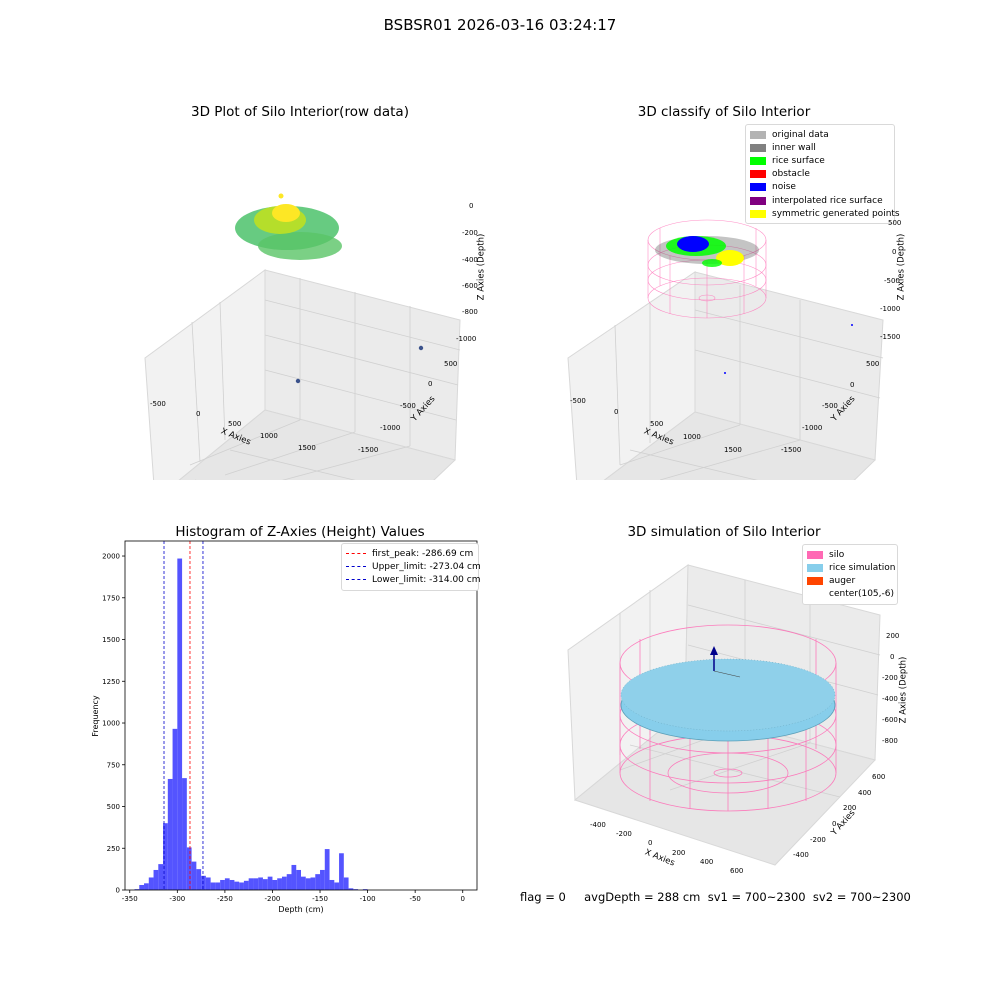 This screenshot has height=1000, width=1000. What do you see at coordinates (410, 553) in the screenshot?
I see `legend-item: first_peak: -286.69 cm` at bounding box center [410, 553].